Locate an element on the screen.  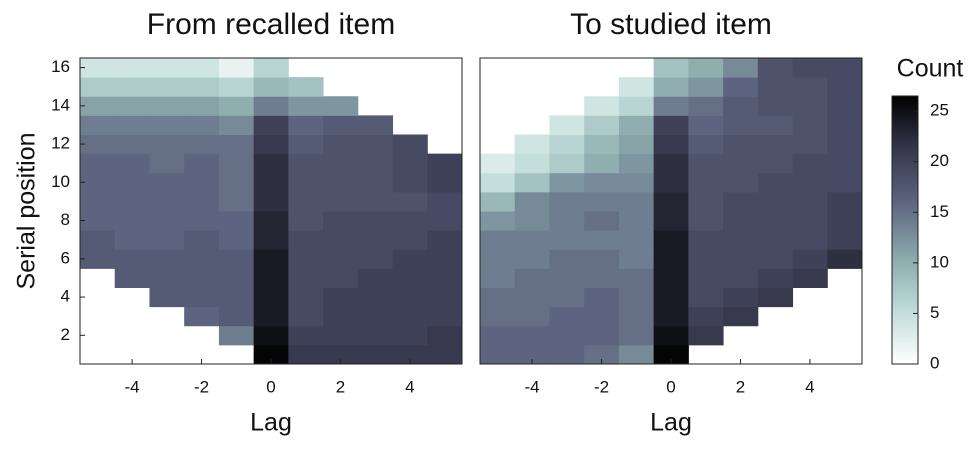
x-tick-label: -2 is located at coordinates (201, 386).